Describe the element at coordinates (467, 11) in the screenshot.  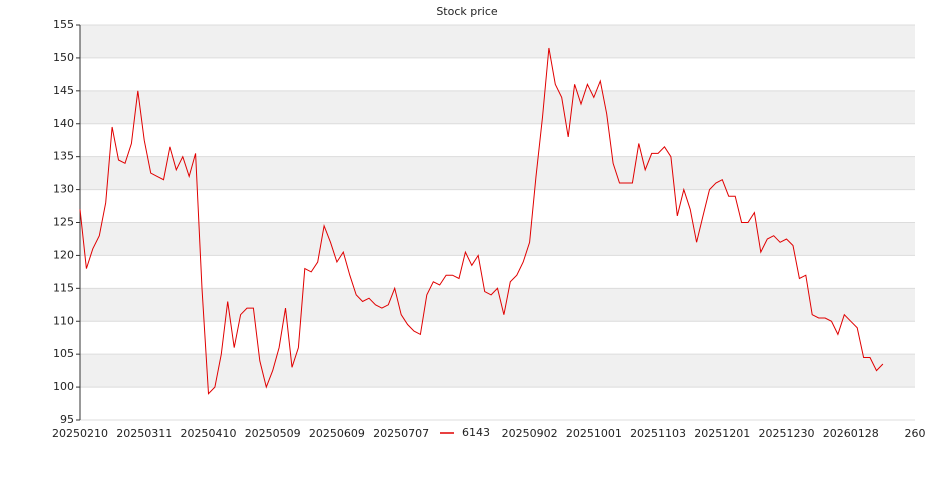
I see `chart-title: Stock price` at that location.